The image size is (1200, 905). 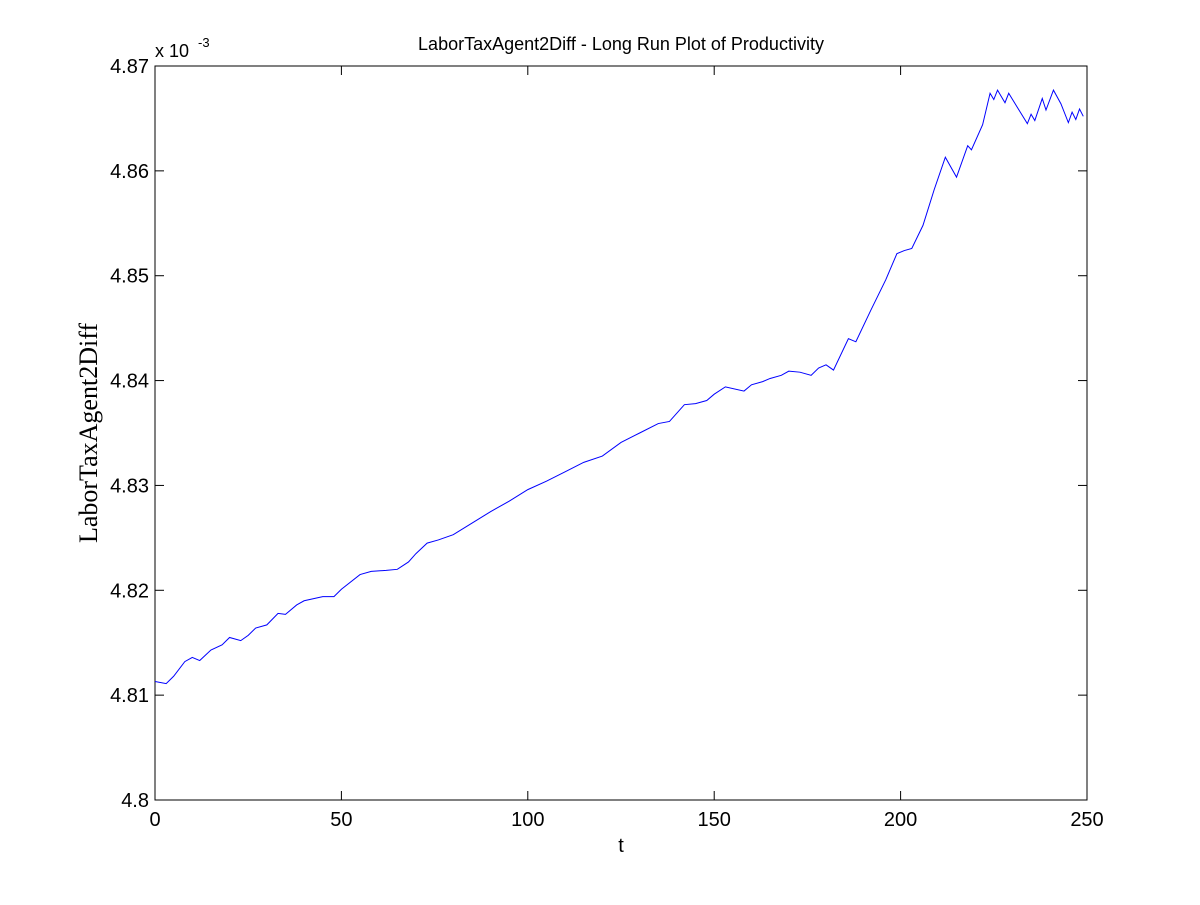 I want to click on y-tick-label: 4.86, so click(x=129, y=172).